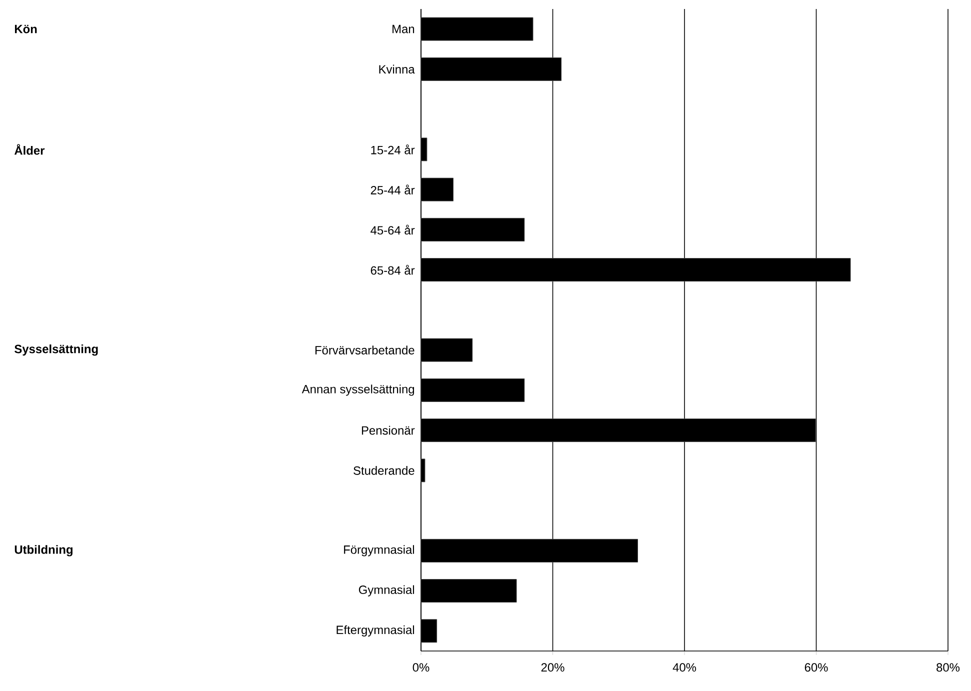 The image size is (971, 691). Describe the element at coordinates (379, 550) in the screenshot. I see `y-tick-label: Förgymnasial` at that location.